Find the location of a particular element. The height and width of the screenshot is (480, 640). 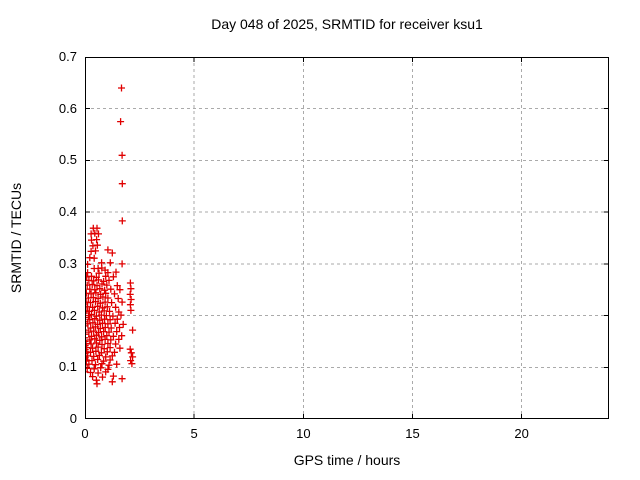

y-tick-label: 0 is located at coordinates (73, 418).